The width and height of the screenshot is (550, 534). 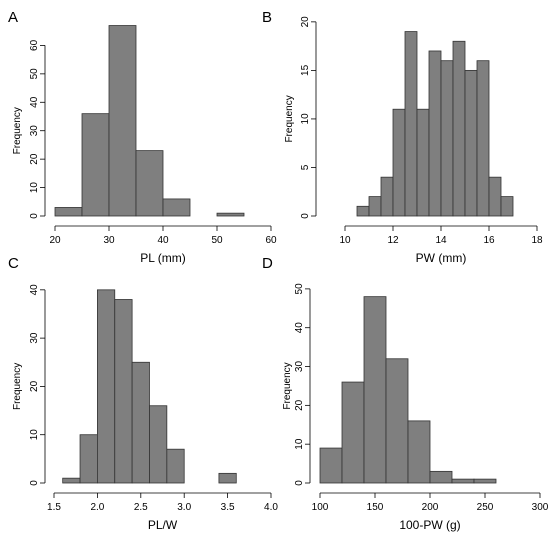 I want to click on x-tick-label: 14, so click(x=441, y=240).